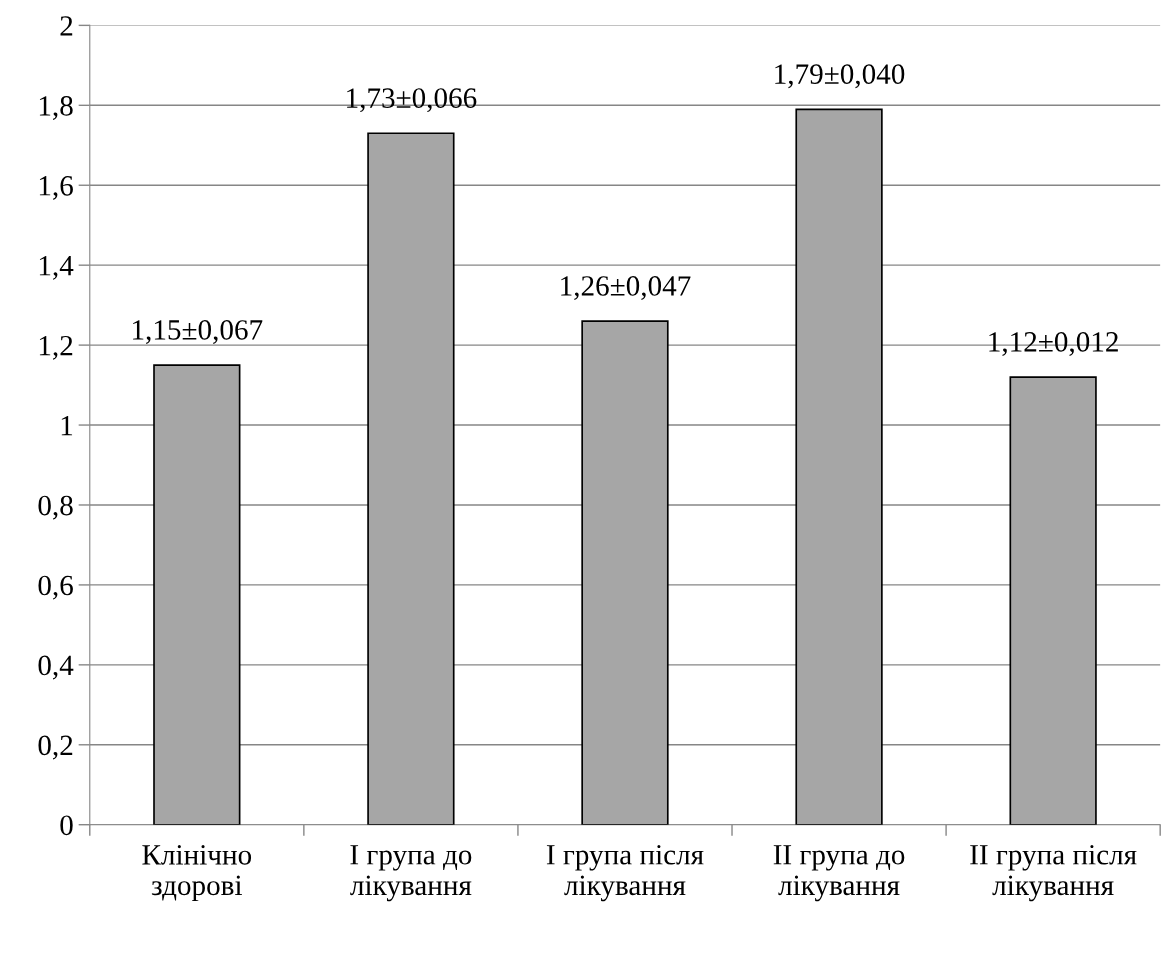  What do you see at coordinates (839, 873) in the screenshot?
I see `x-tick-label: II група до лікування` at bounding box center [839, 873].